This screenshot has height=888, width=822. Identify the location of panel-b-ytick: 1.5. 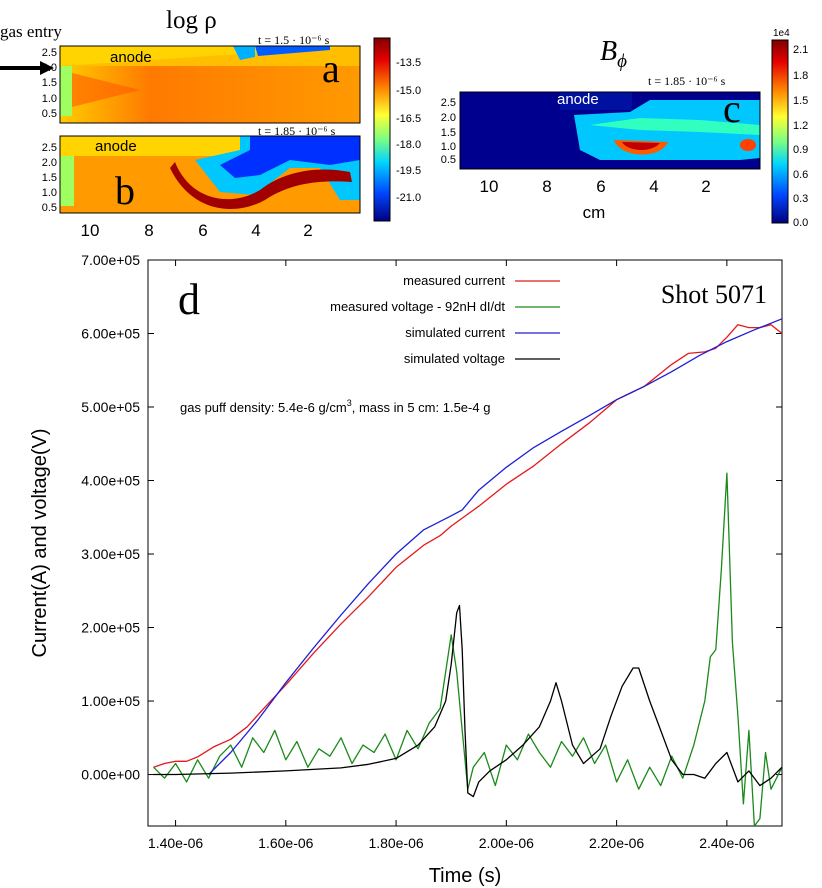
(49, 178).